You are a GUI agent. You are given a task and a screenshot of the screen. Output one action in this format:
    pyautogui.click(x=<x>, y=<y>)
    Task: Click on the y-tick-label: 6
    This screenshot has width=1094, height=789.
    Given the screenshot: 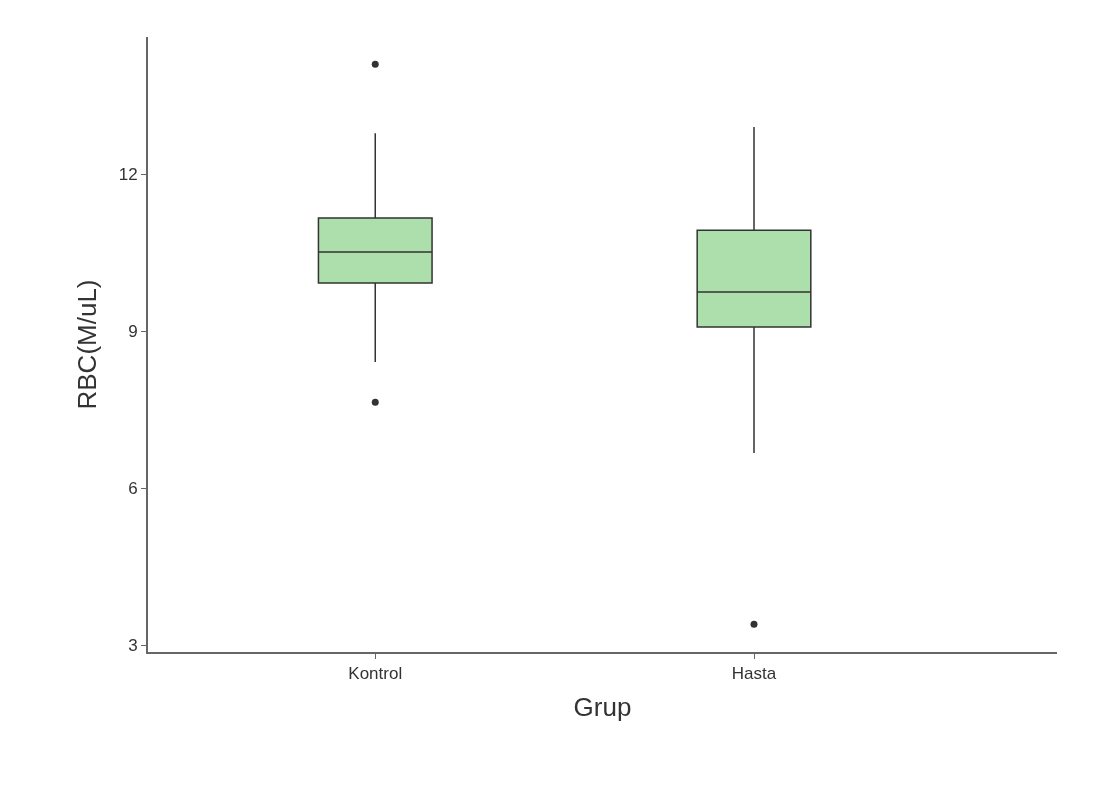 What is the action you would take?
    pyautogui.click(x=133, y=489)
    